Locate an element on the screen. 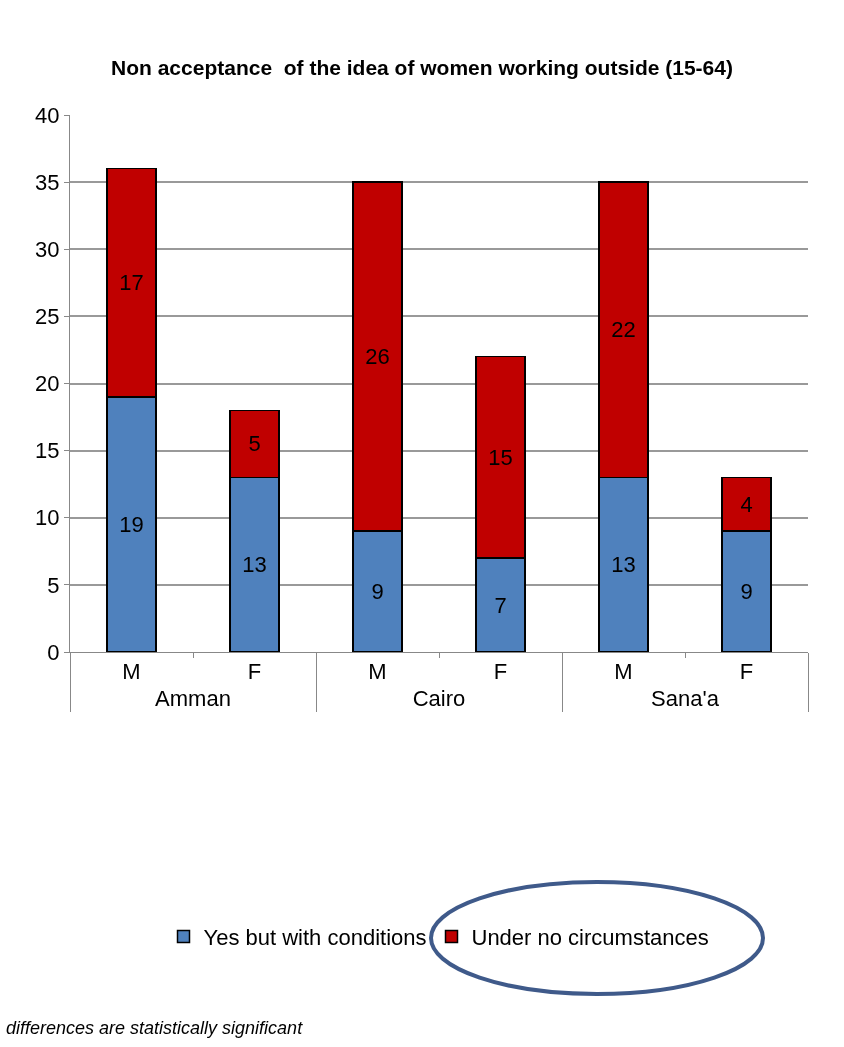  data-label: 15 is located at coordinates (500, 457).